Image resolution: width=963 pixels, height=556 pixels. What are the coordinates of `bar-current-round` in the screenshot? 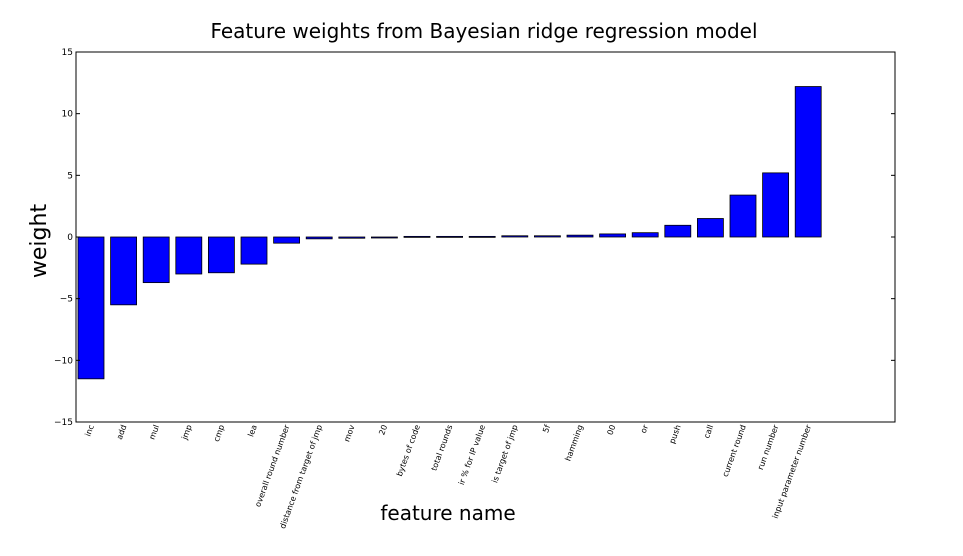 It's located at (743, 216).